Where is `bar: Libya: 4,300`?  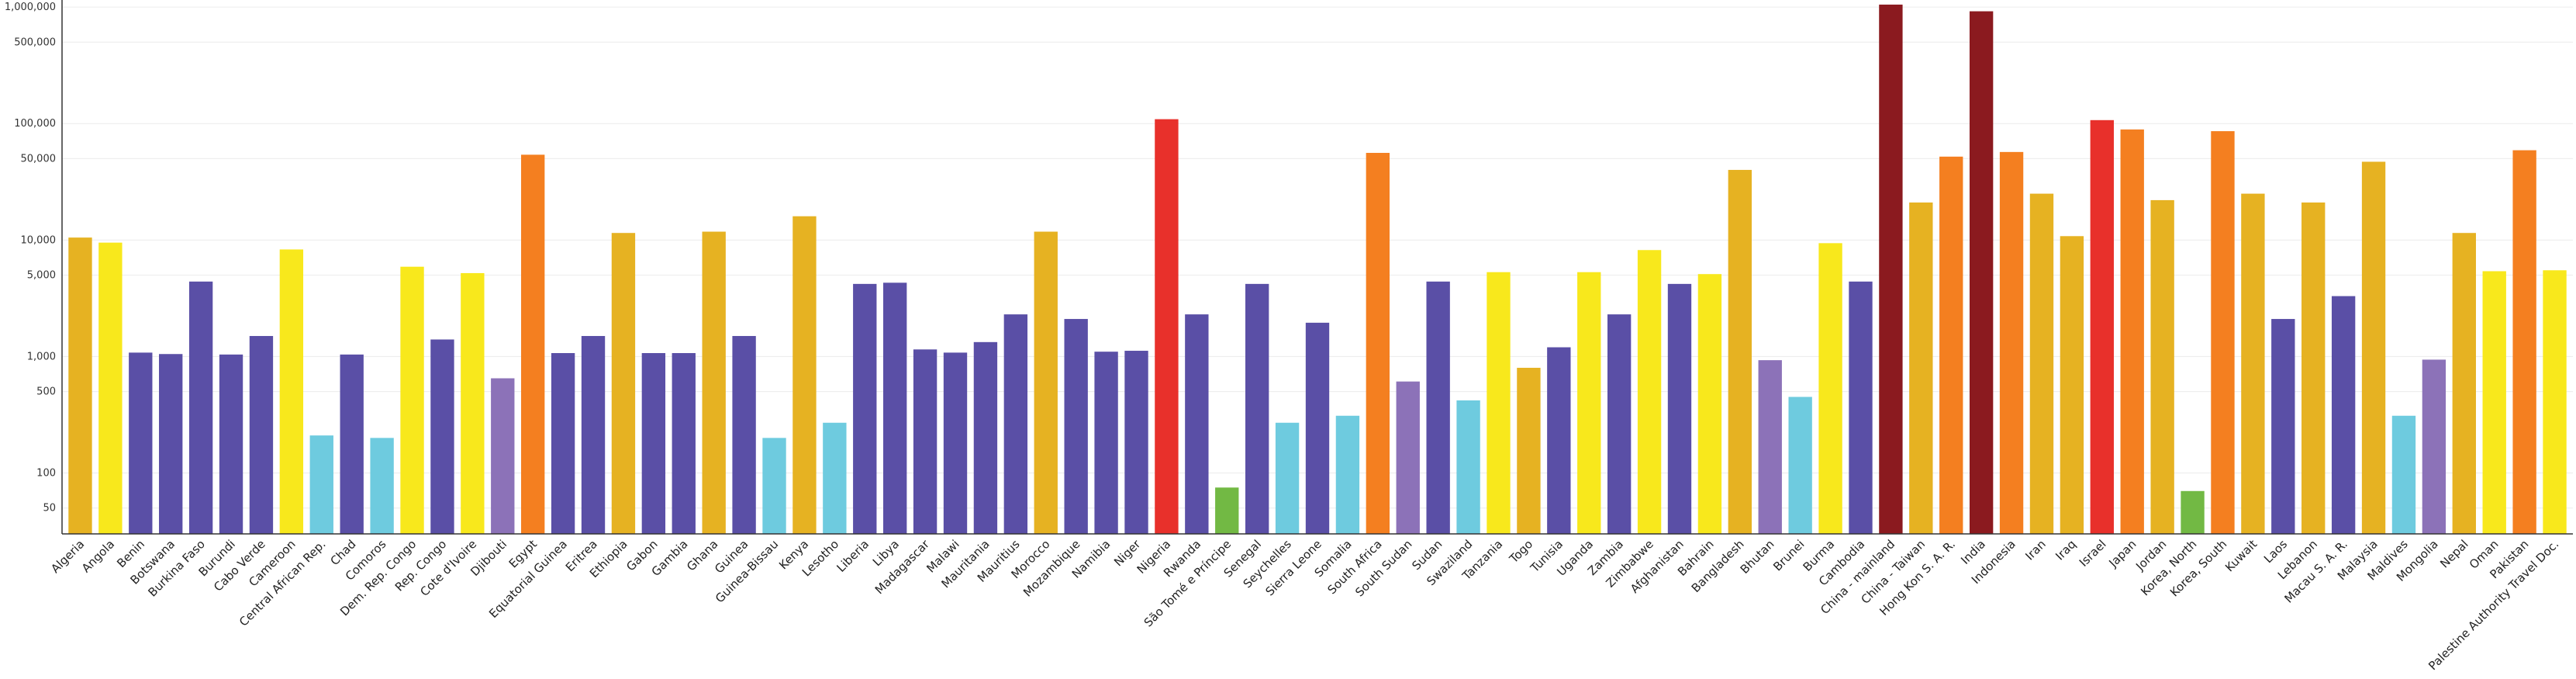 bar: Libya: 4,300 is located at coordinates (895, 408).